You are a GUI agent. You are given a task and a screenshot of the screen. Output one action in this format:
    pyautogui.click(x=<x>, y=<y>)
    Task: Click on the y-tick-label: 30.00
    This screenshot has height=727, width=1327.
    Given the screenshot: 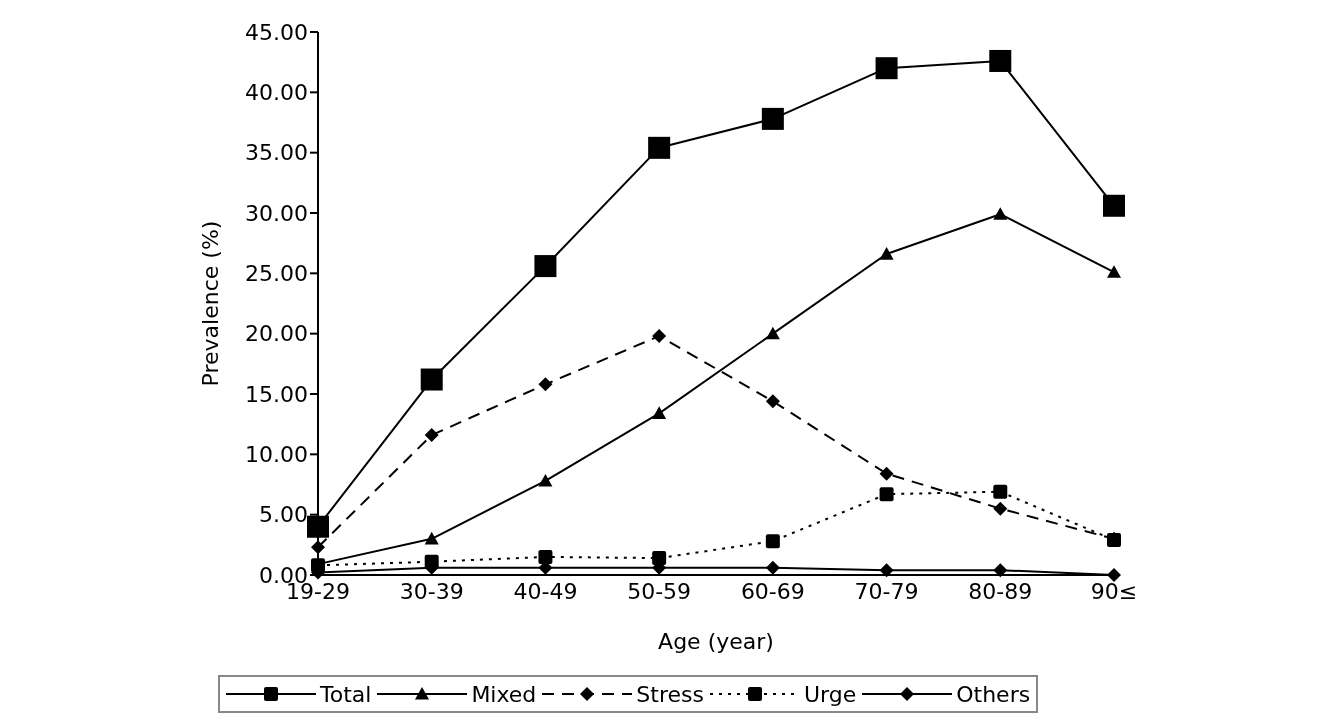 What is the action you would take?
    pyautogui.click(x=276, y=213)
    